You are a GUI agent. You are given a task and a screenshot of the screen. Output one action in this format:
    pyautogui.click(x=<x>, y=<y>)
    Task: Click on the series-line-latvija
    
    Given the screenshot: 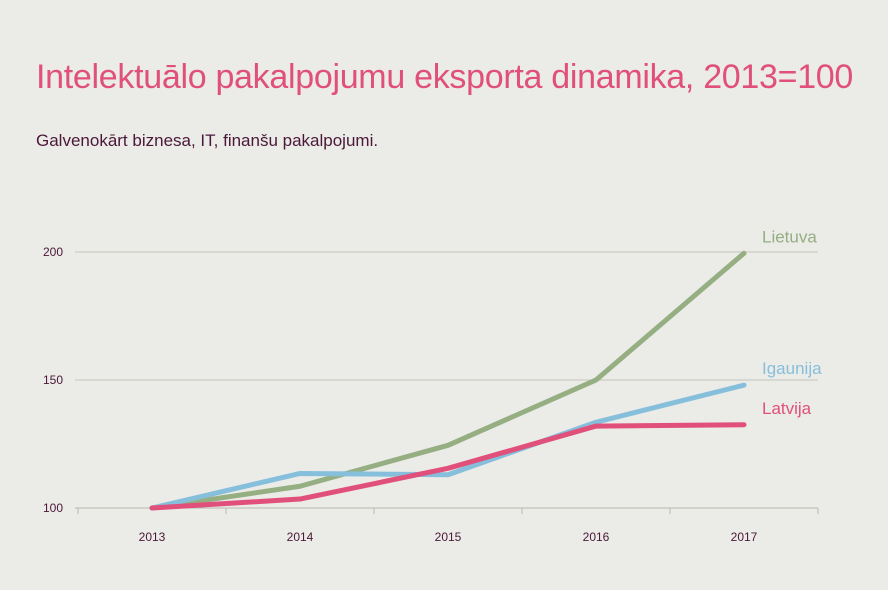 What is the action you would take?
    pyautogui.click(x=448, y=466)
    